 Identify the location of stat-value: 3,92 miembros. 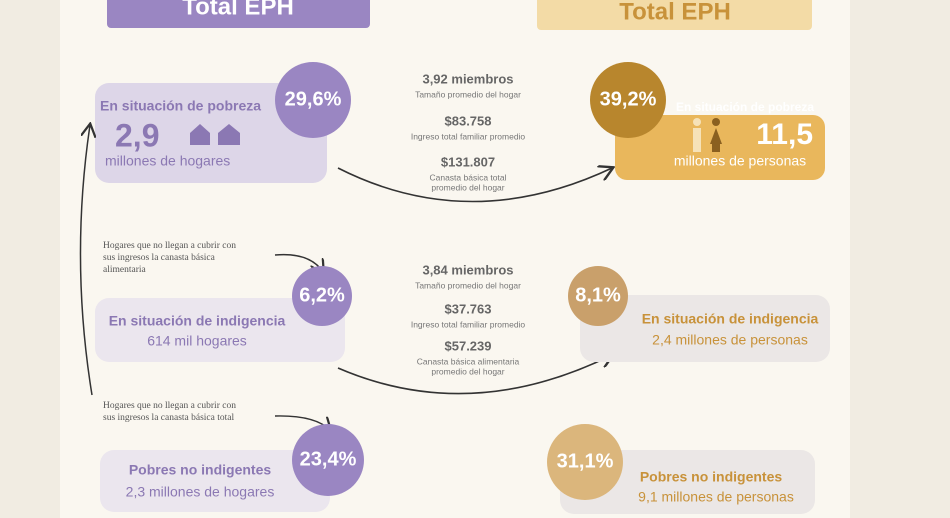
(467, 78).